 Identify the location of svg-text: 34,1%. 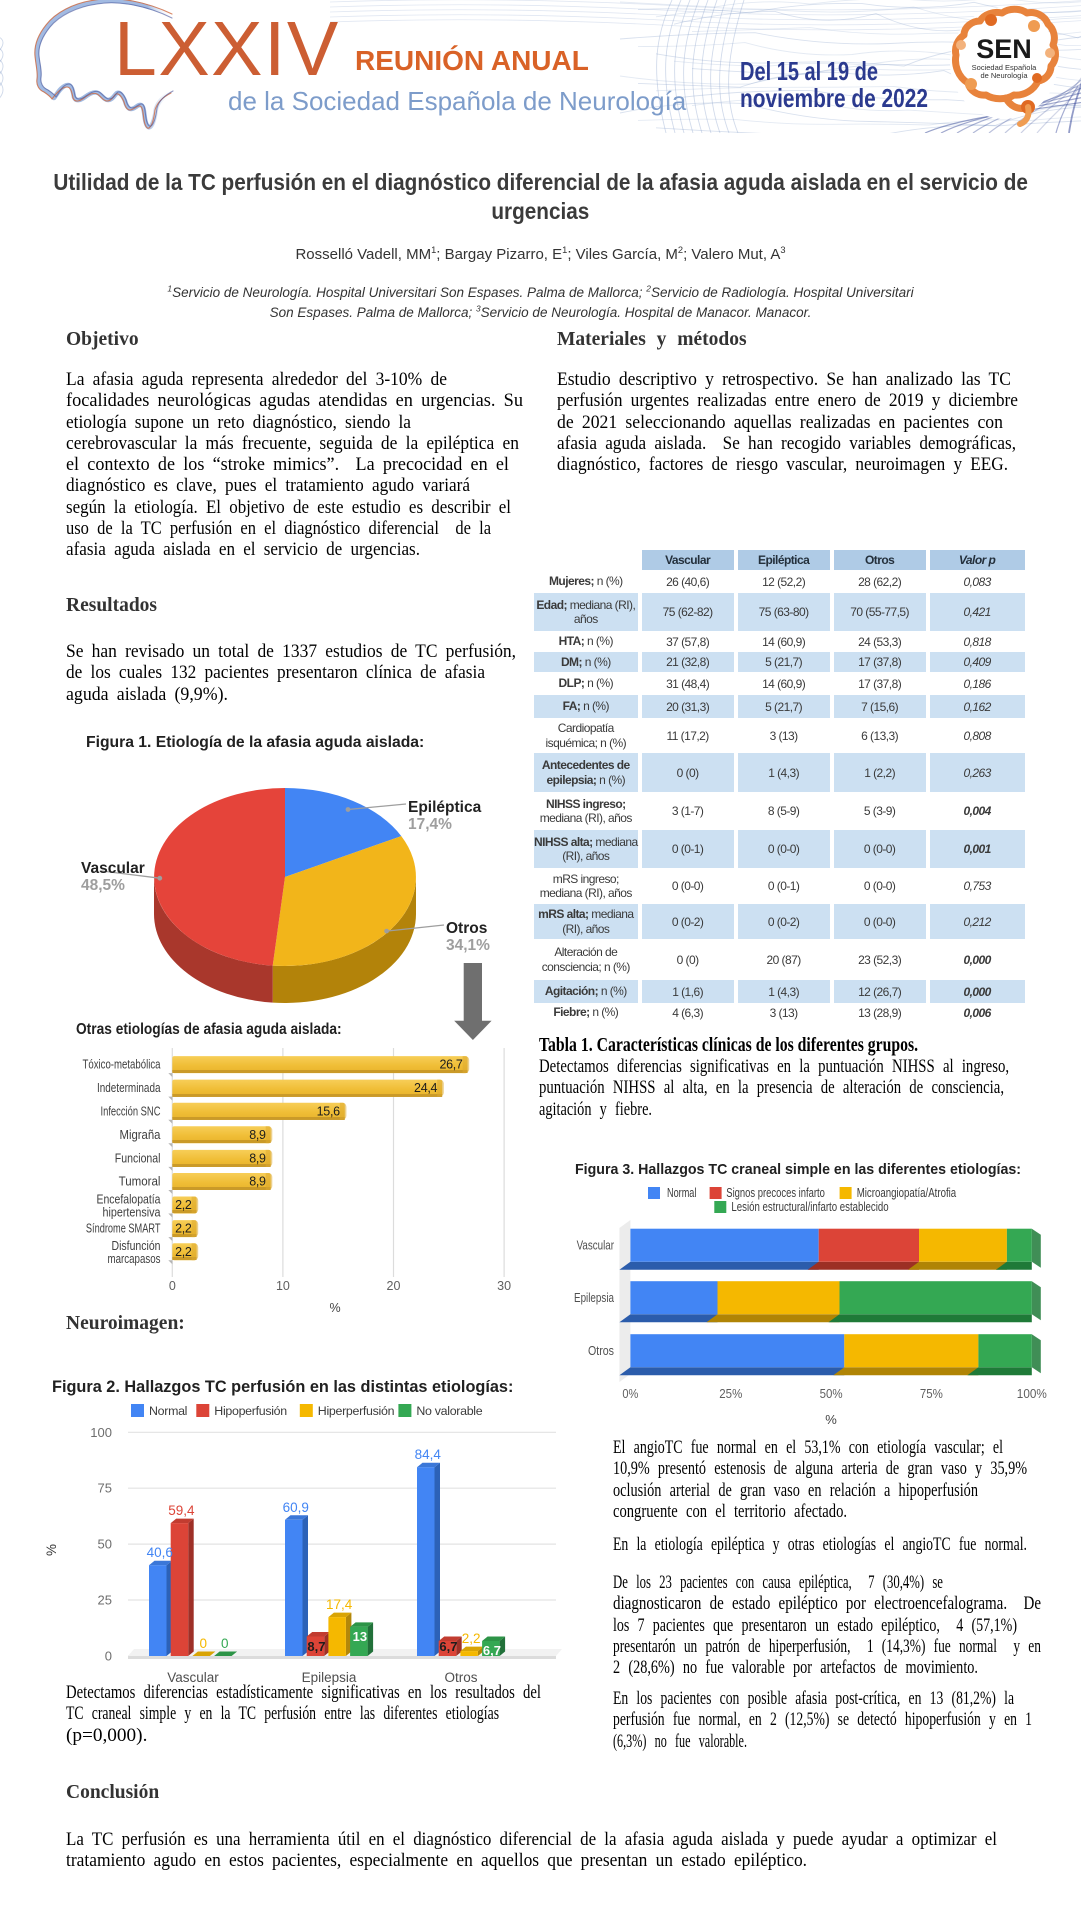
(468, 945).